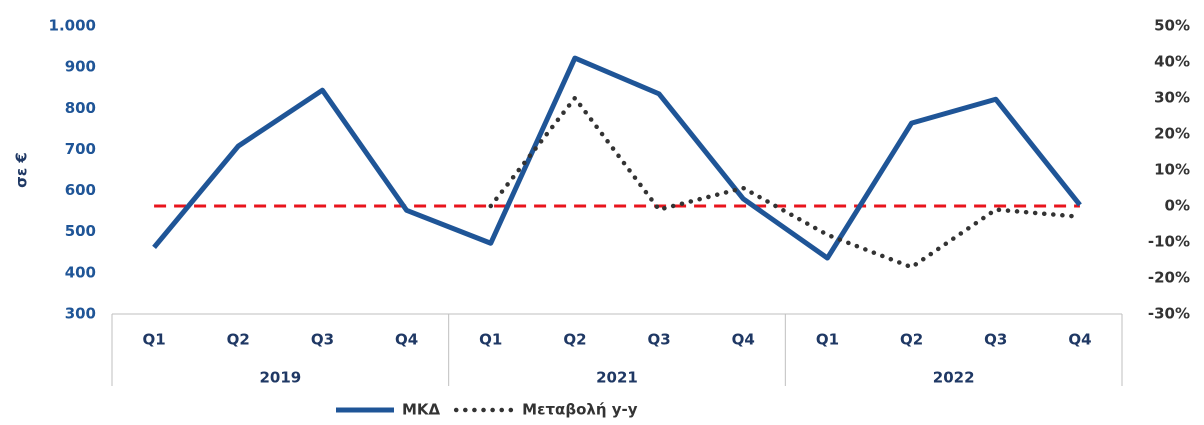  What do you see at coordinates (1169, 278) in the screenshot?
I see `y2-tick-label: -20%` at bounding box center [1169, 278].